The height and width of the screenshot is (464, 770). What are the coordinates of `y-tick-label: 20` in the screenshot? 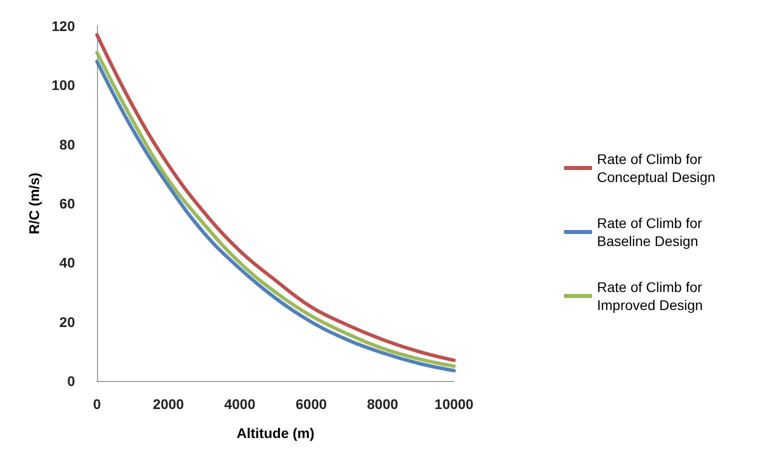 It's located at (67, 322).